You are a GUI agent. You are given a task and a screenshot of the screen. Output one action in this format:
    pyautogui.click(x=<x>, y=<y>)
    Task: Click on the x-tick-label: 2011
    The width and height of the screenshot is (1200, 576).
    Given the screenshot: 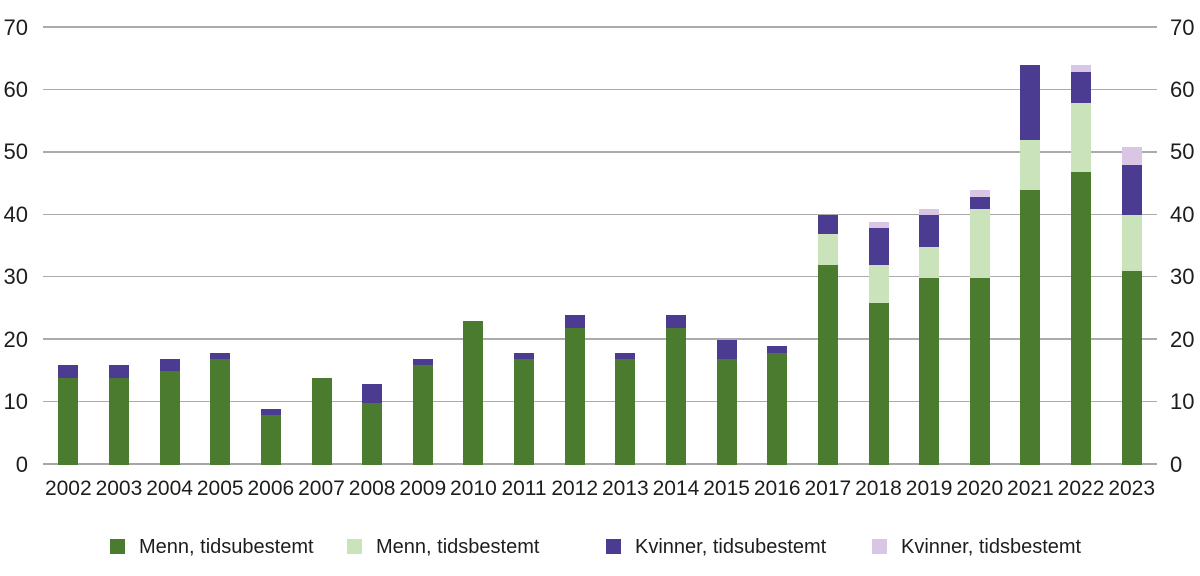 What is the action you would take?
    pyautogui.click(x=524, y=488)
    